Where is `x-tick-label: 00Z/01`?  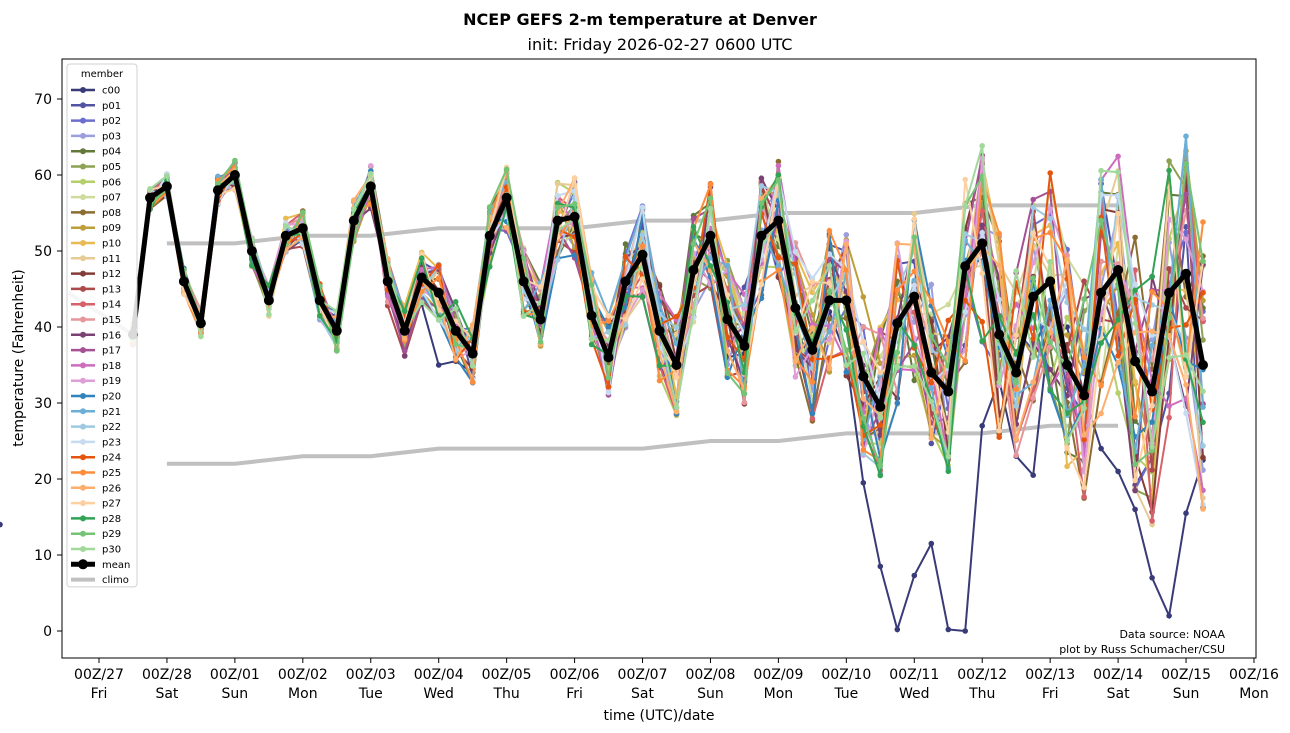 x-tick-label: 00Z/01 is located at coordinates (235, 675).